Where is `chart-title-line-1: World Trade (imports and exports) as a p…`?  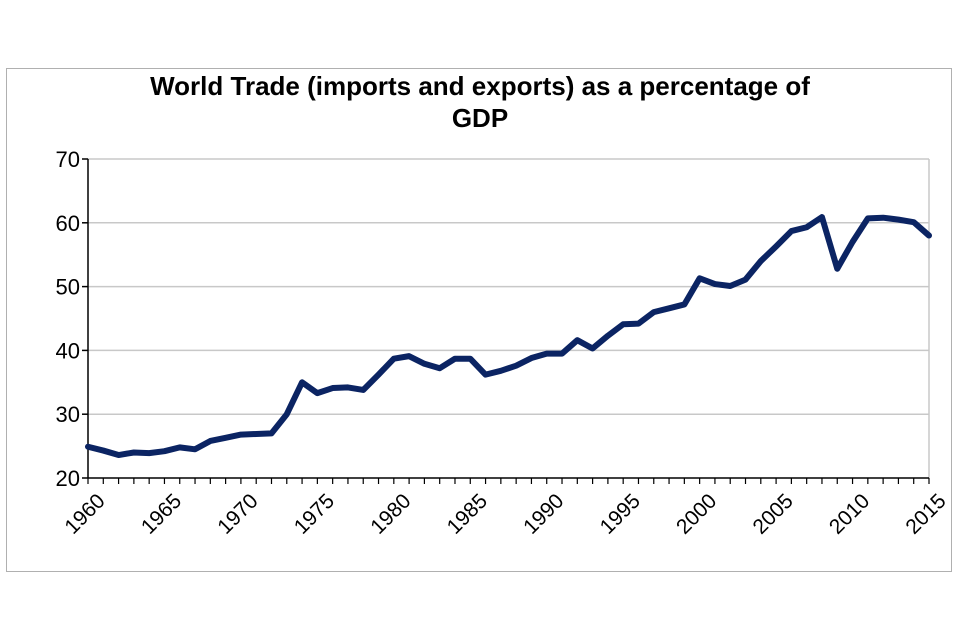 chart-title-line-1: World Trade (imports and exports) as a p… is located at coordinates (480, 86).